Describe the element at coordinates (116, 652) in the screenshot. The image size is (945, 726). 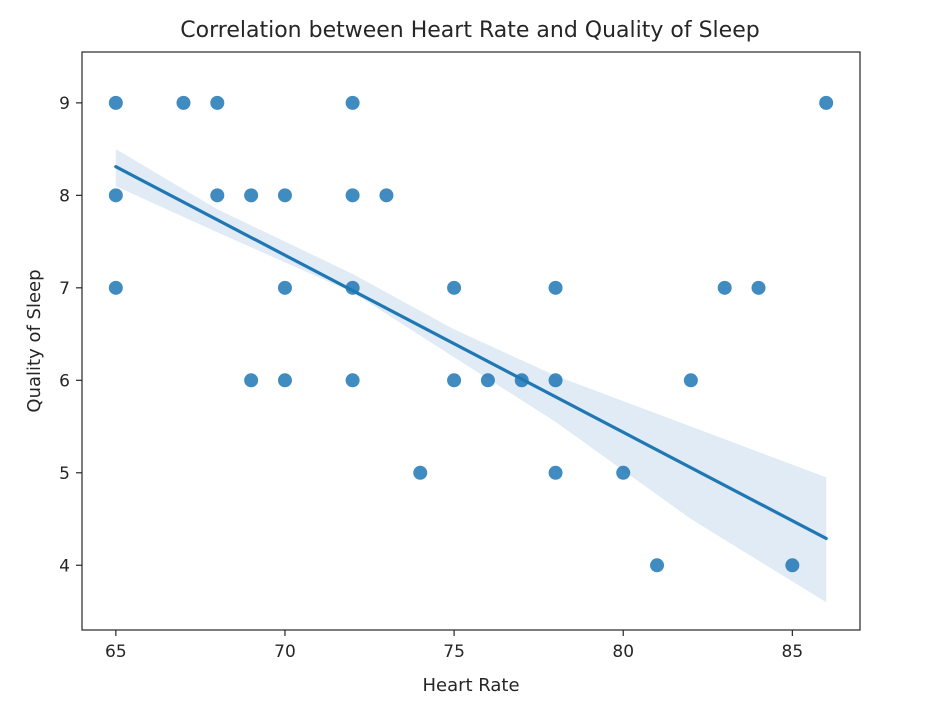
I see `x-tick-label: 65` at that location.